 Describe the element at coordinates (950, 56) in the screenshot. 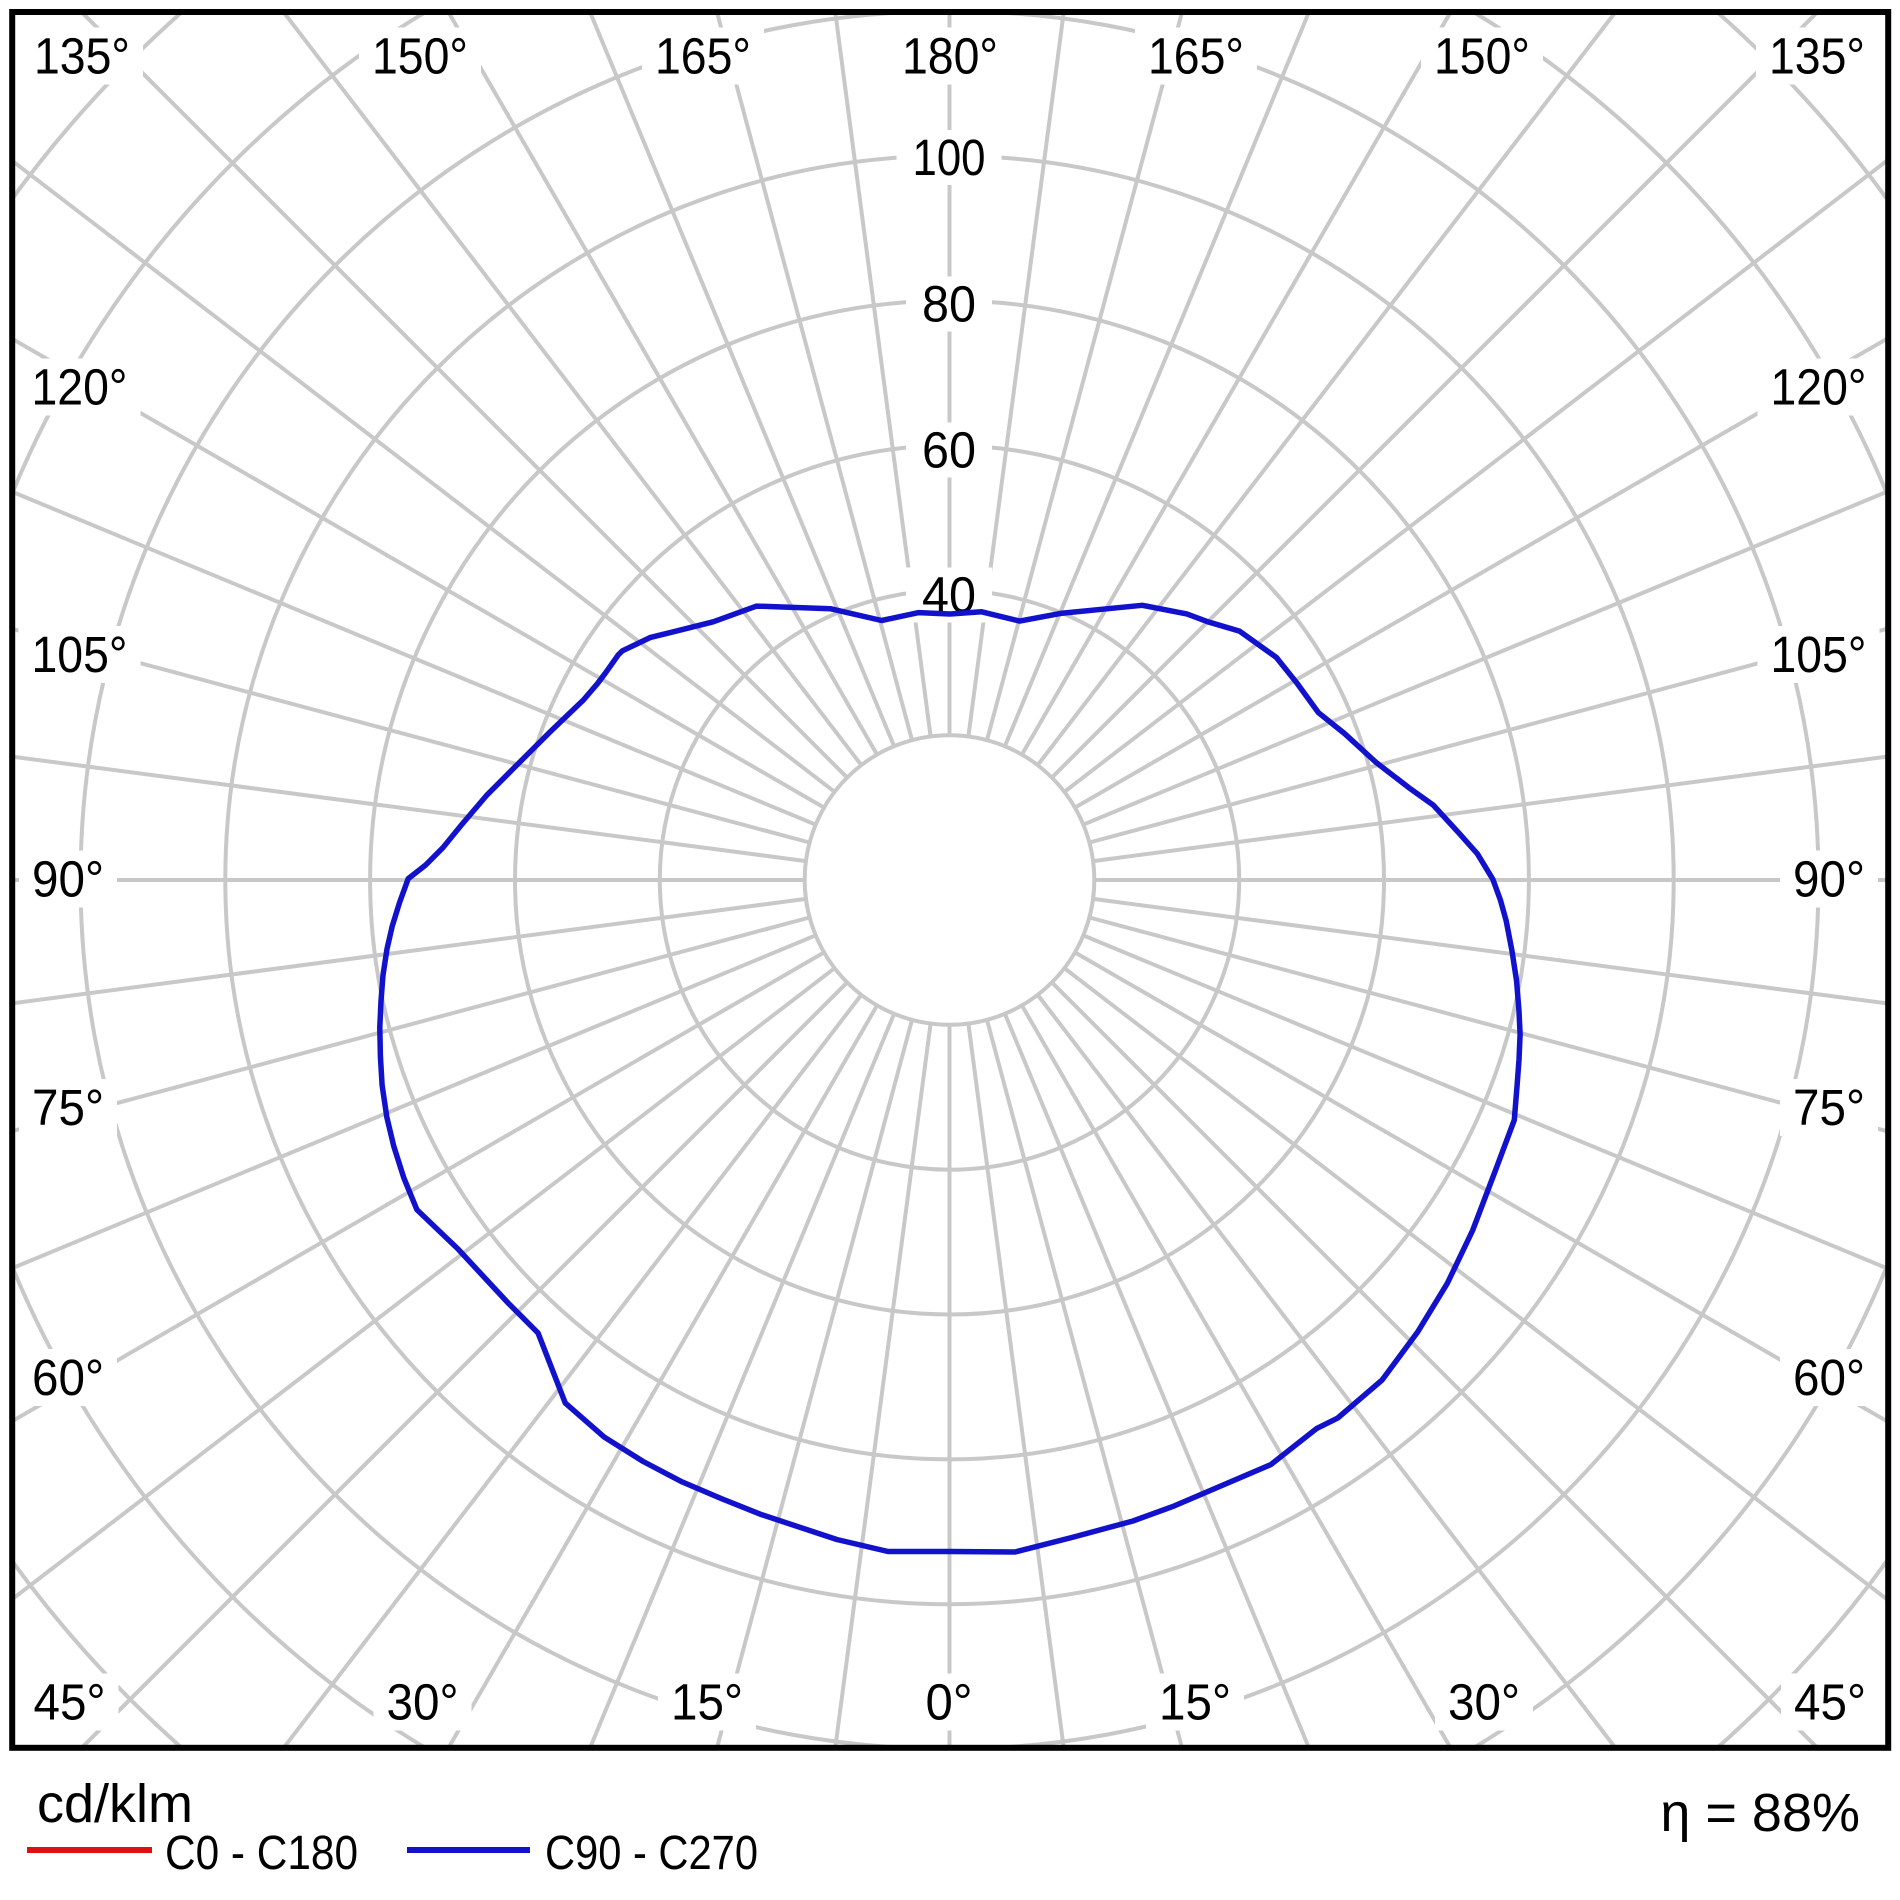

I see `svg-text: 180°` at that location.